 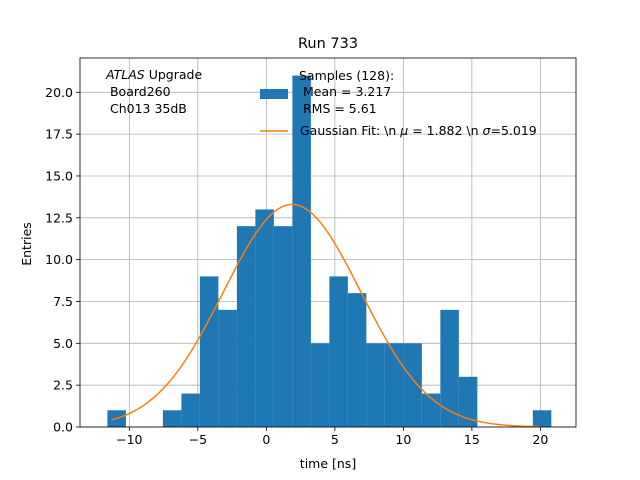 What do you see at coordinates (129, 439) in the screenshot?
I see `x-tick-label: −10` at bounding box center [129, 439].